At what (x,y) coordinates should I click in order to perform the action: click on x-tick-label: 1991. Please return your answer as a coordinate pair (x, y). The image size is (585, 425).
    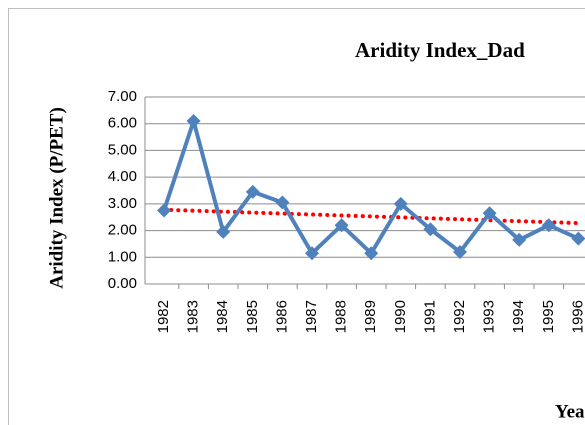
    Looking at the image, I should click on (429, 316).